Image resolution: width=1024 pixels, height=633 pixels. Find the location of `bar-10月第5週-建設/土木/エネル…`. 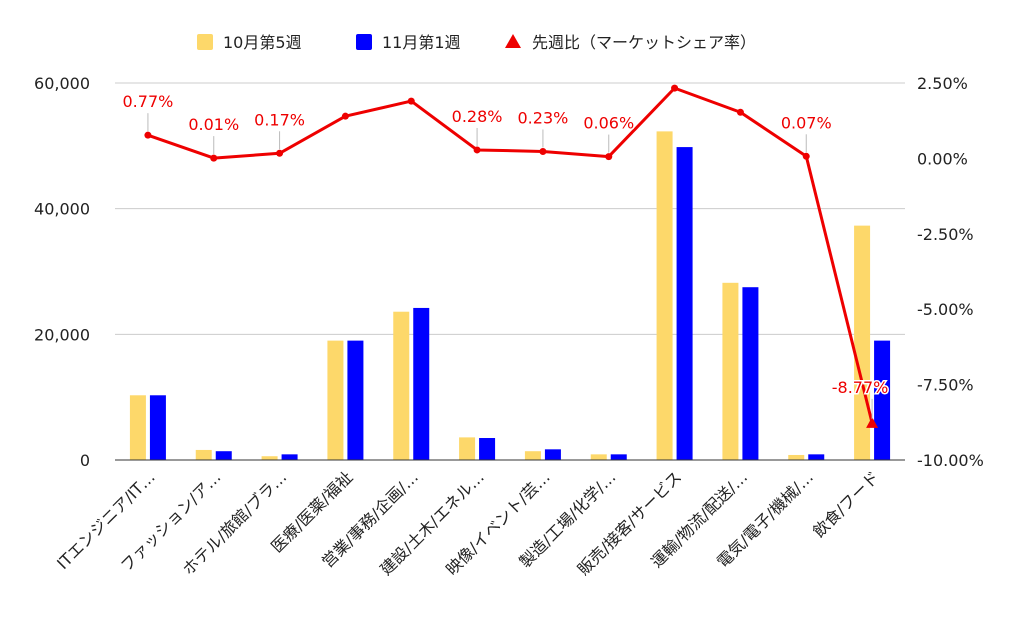

bar-10月第5週-建設/土木/エネル… is located at coordinates (467, 448).